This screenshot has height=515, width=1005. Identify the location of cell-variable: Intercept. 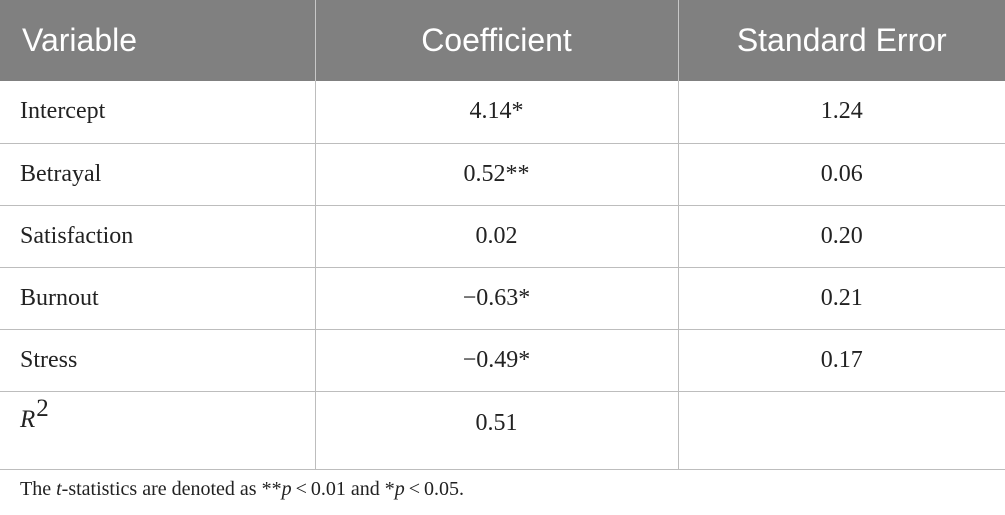
(158, 112).